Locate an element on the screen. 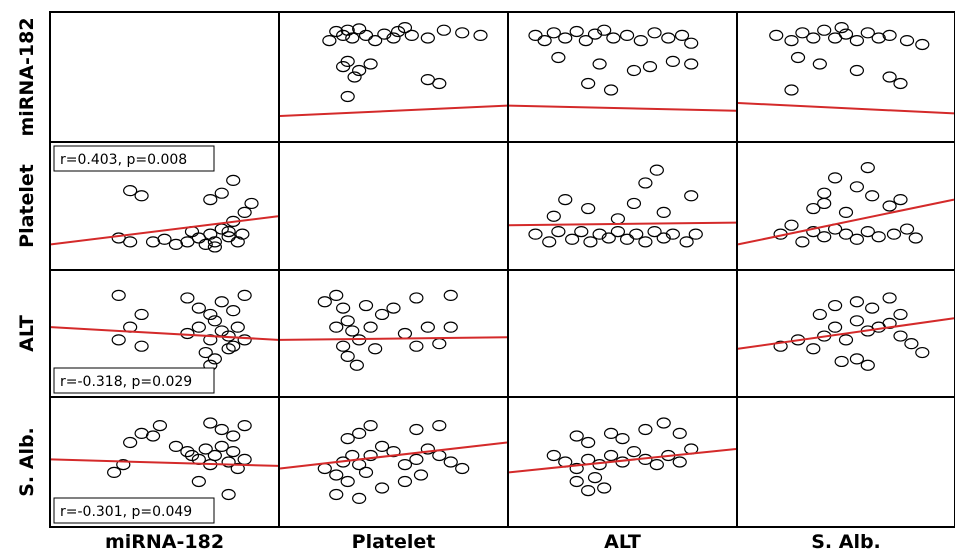  panel-alt-vs-alt is located at coordinates (622, 333).